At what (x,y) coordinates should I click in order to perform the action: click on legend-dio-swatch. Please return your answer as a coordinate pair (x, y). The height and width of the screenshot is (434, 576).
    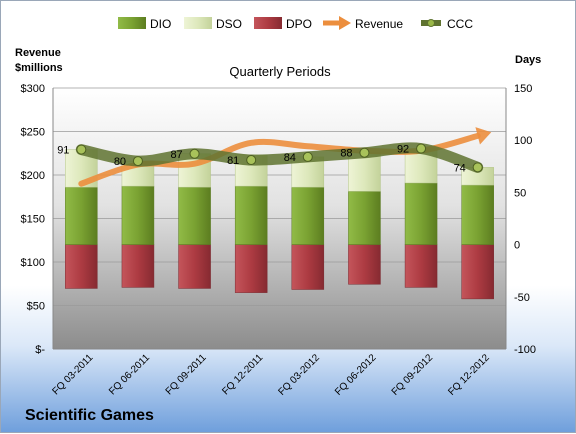
    Looking at the image, I should click on (132, 23).